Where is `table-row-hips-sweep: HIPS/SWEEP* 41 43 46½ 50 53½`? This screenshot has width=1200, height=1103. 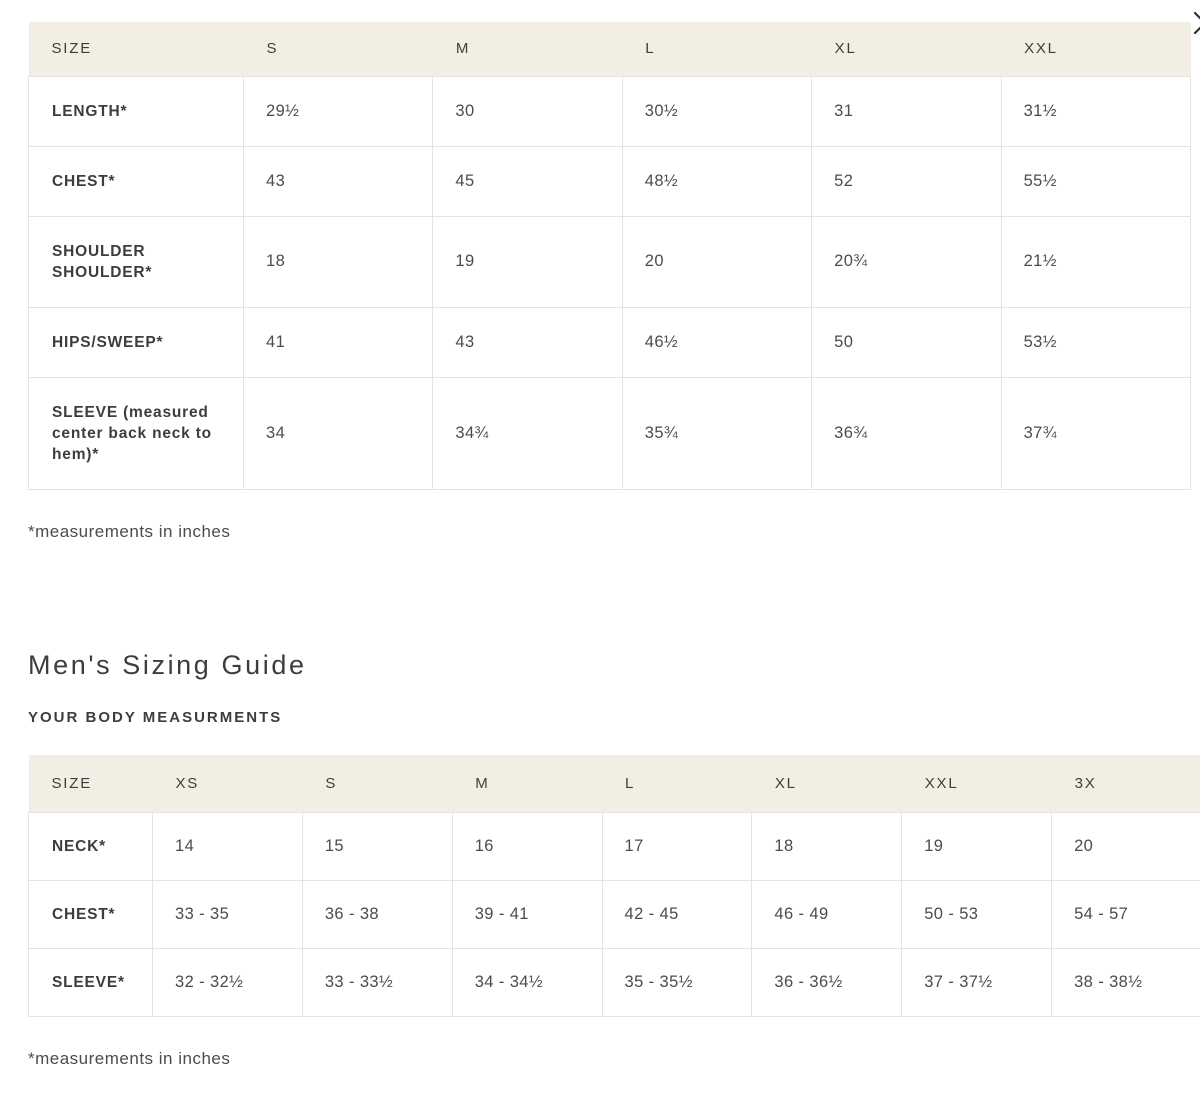 table-row-hips-sweep: HIPS/SWEEP* 41 43 46½ 50 53½ is located at coordinates (610, 342).